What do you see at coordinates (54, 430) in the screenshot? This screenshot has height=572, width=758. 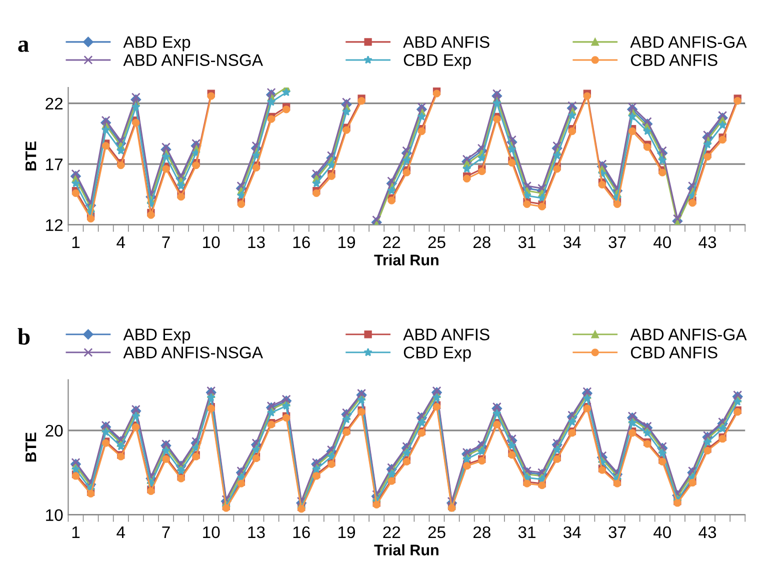 I see `y-tick-label: 20` at bounding box center [54, 430].